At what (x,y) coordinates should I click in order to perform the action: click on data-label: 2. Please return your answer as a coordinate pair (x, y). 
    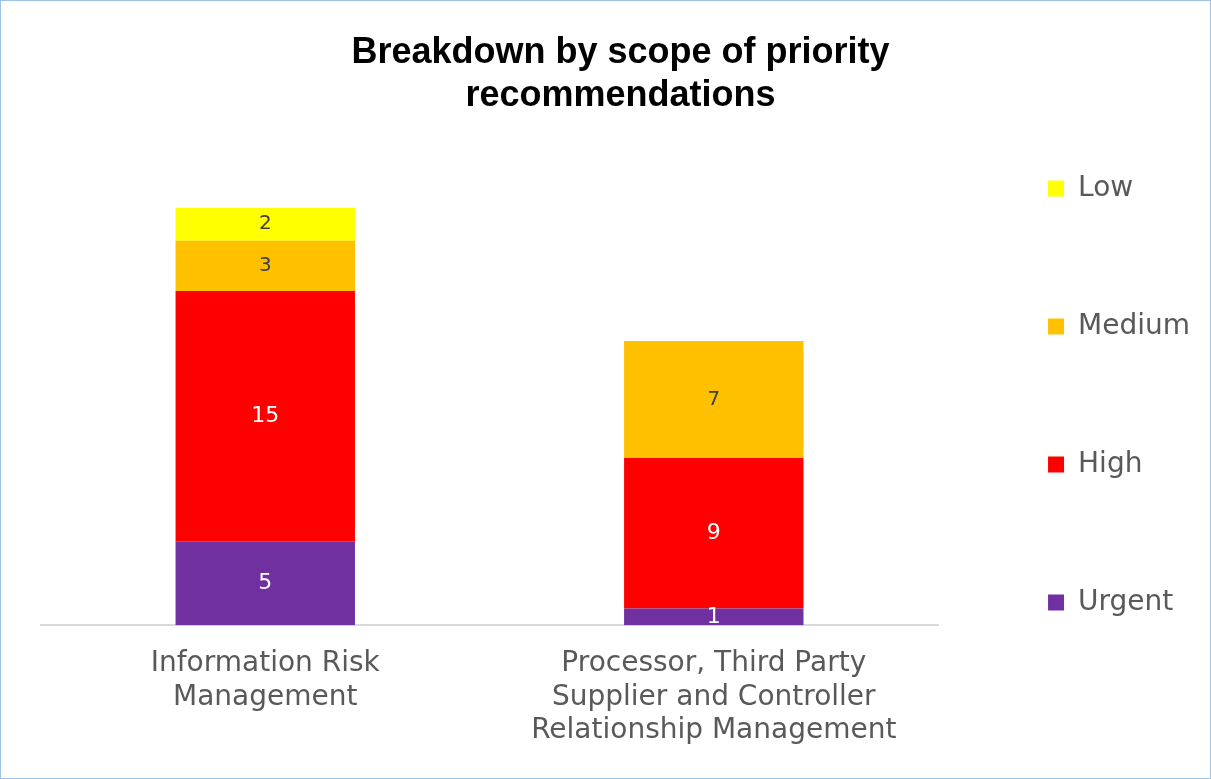
    Looking at the image, I should click on (265, 222).